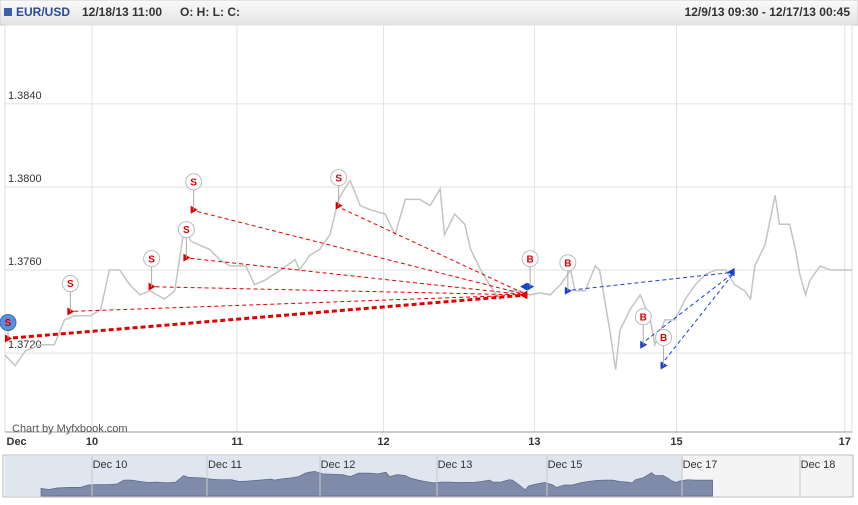 This screenshot has height=505, width=858. I want to click on y-tick-label: 1.3720, so click(25, 345).